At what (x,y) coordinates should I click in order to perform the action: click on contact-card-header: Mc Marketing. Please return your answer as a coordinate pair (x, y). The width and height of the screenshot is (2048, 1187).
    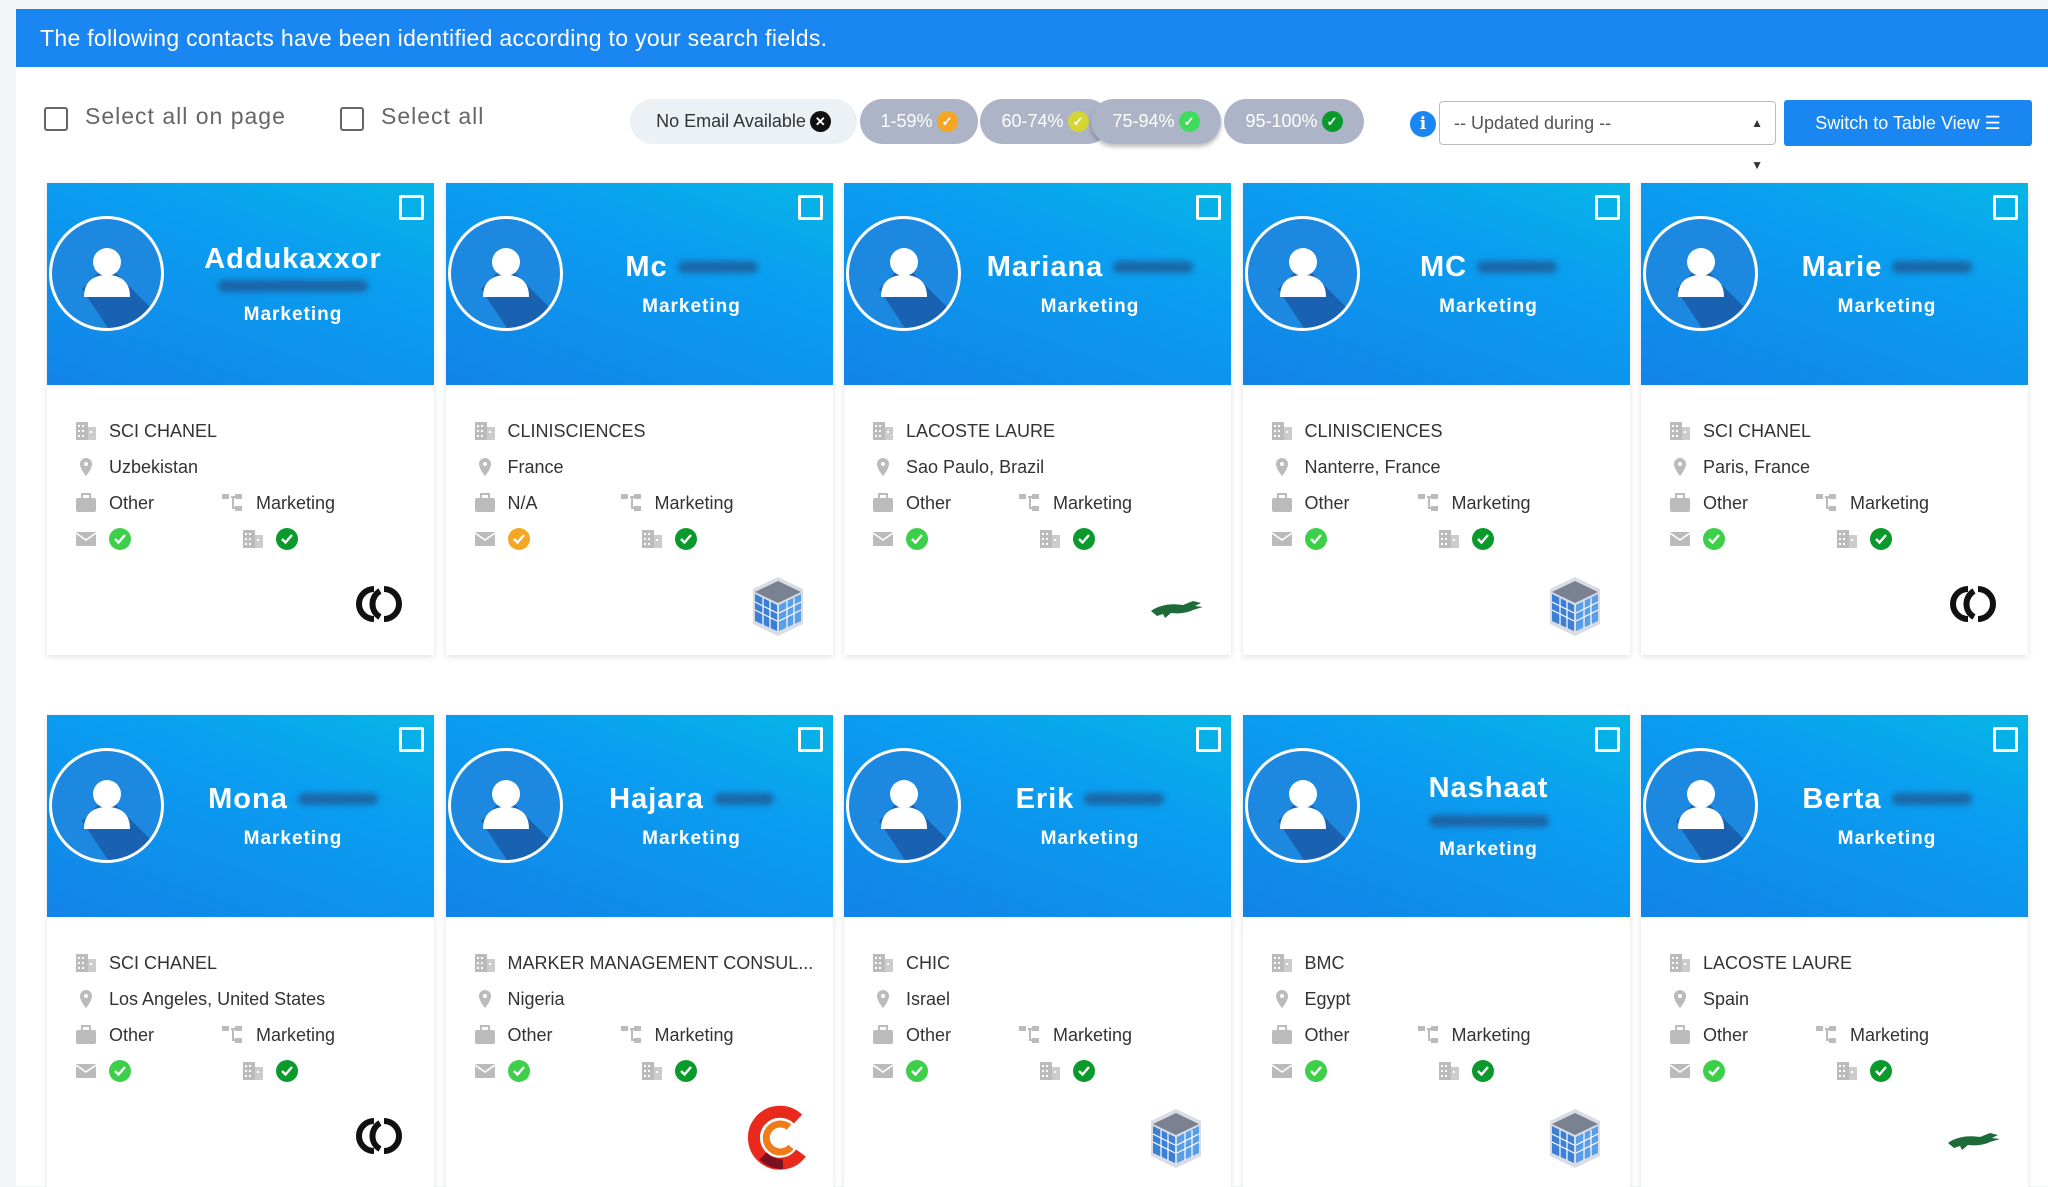
    Looking at the image, I should click on (639, 284).